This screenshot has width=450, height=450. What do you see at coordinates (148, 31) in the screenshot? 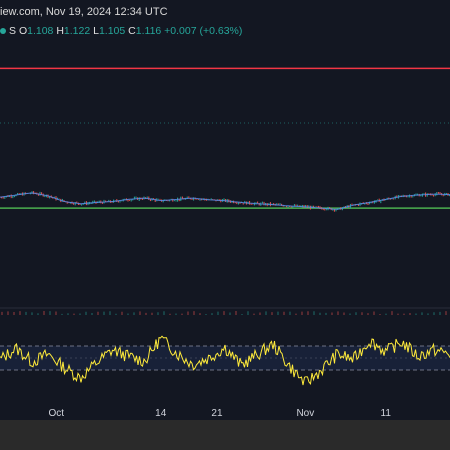
I see `ohlc-close-value: 1.116` at bounding box center [148, 31].